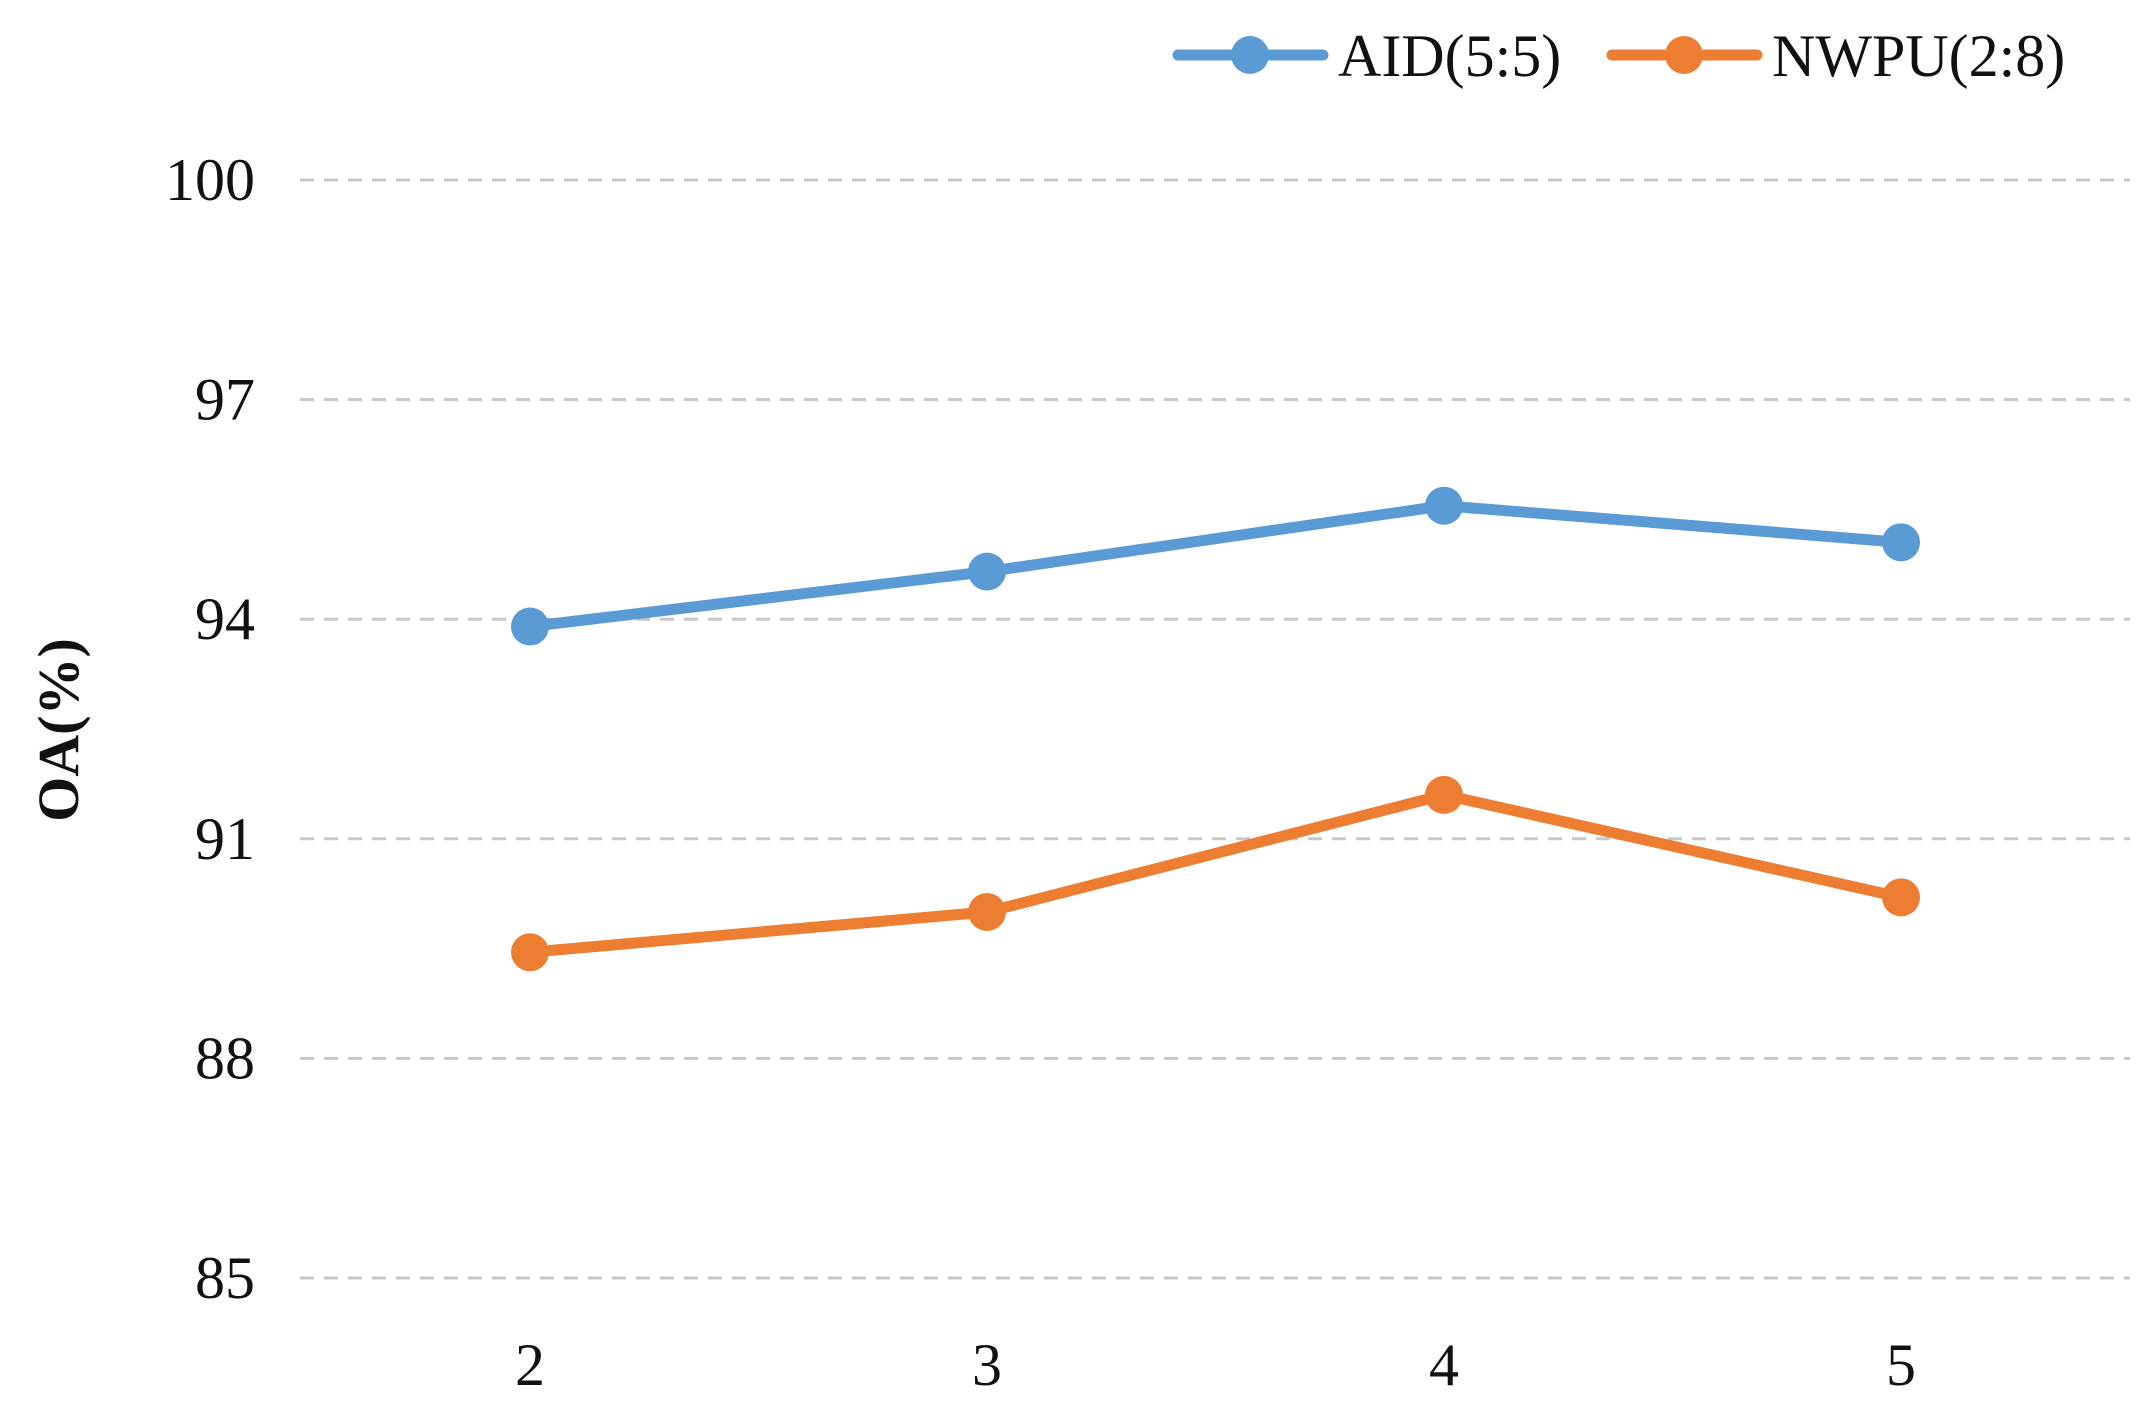 The image size is (2143, 1401). I want to click on x-tick-labels: 2 3 4 5, so click(1215, 1365).